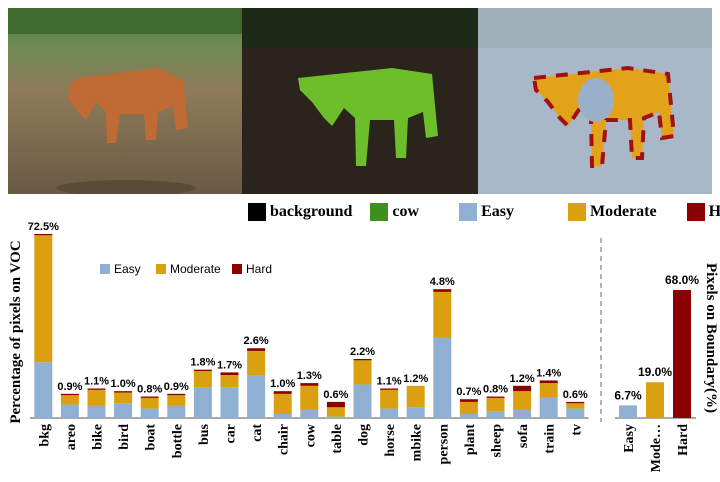 This screenshot has height=482, width=720. What do you see at coordinates (256, 363) in the screenshot?
I see `bar-moderate-cat` at bounding box center [256, 363].